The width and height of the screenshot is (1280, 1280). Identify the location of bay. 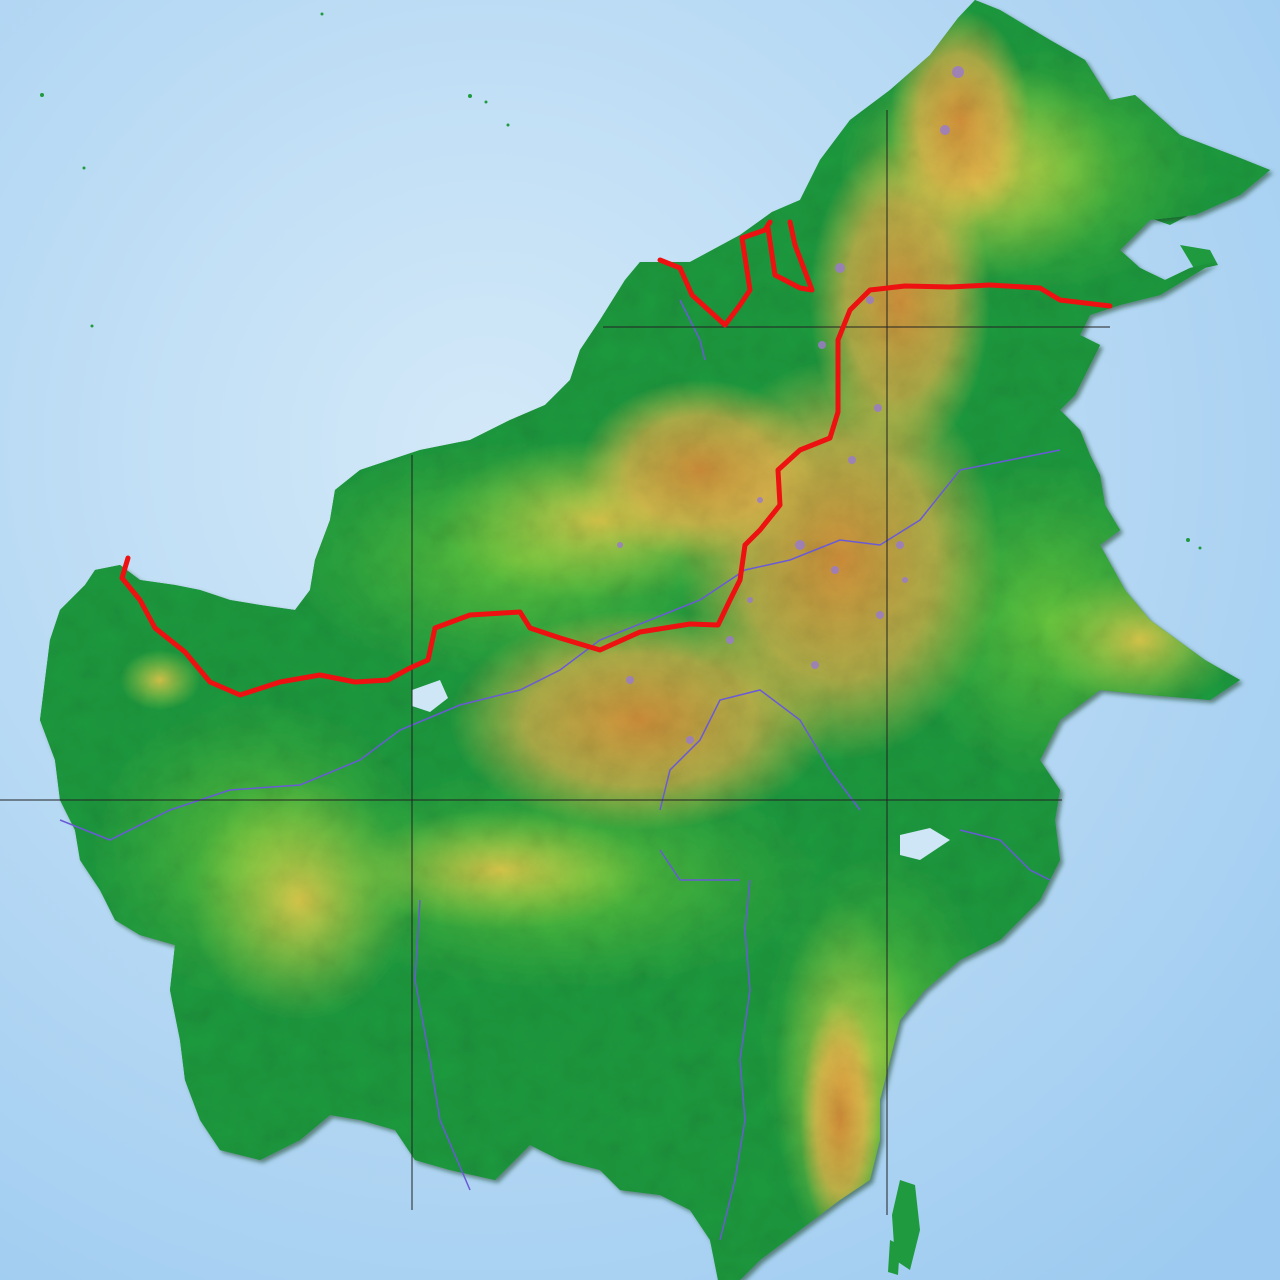
(925, 844).